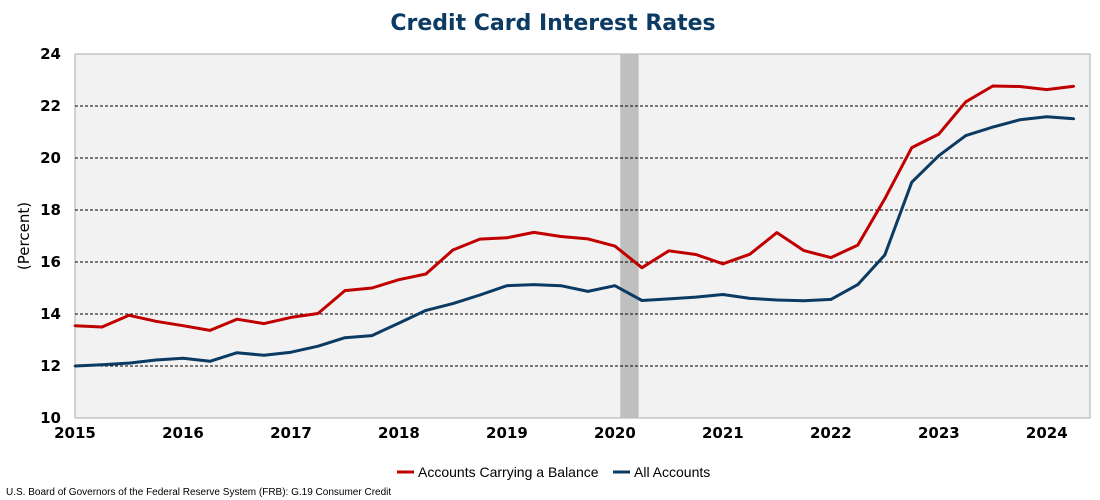 The height and width of the screenshot is (500, 1100). I want to click on y-tick-label: 22, so click(50, 106).